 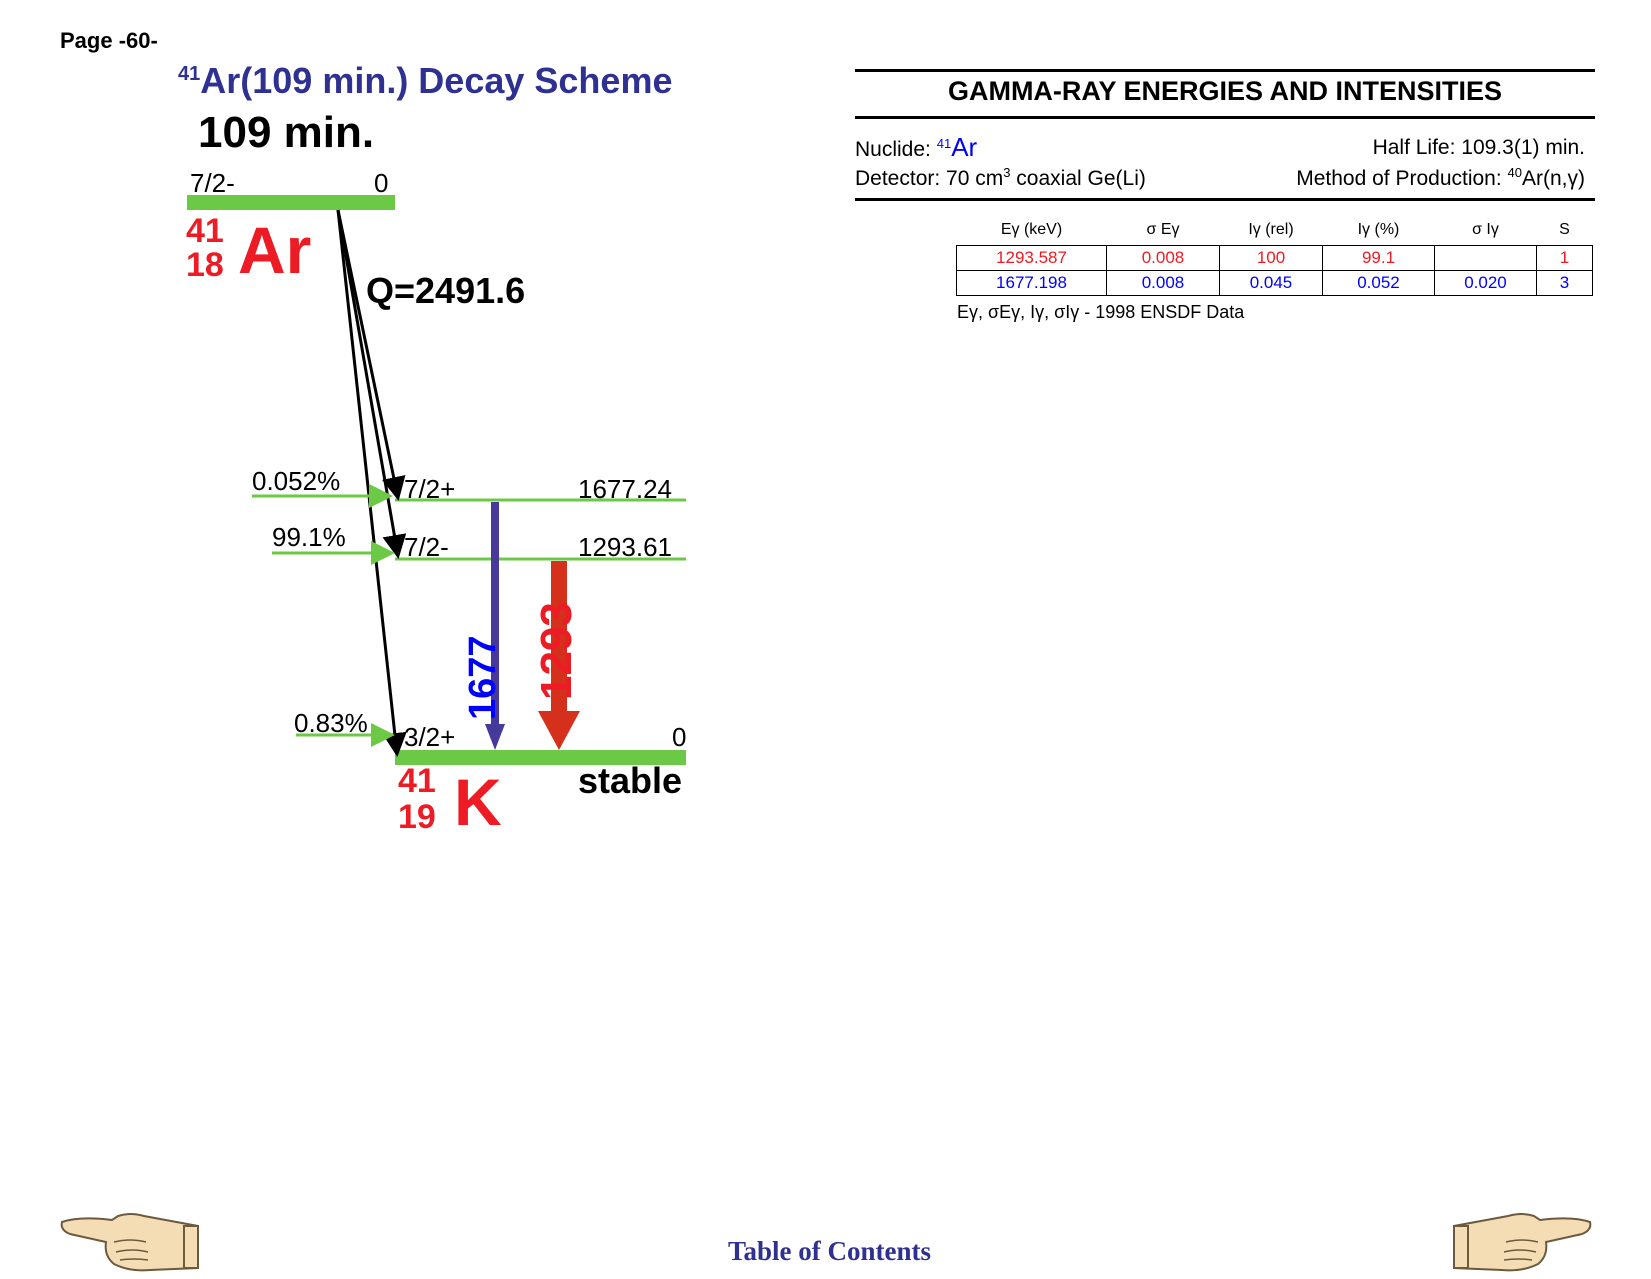 I want to click on nuclide-info: Nuclide: 41Ar, so click(x=916, y=147).